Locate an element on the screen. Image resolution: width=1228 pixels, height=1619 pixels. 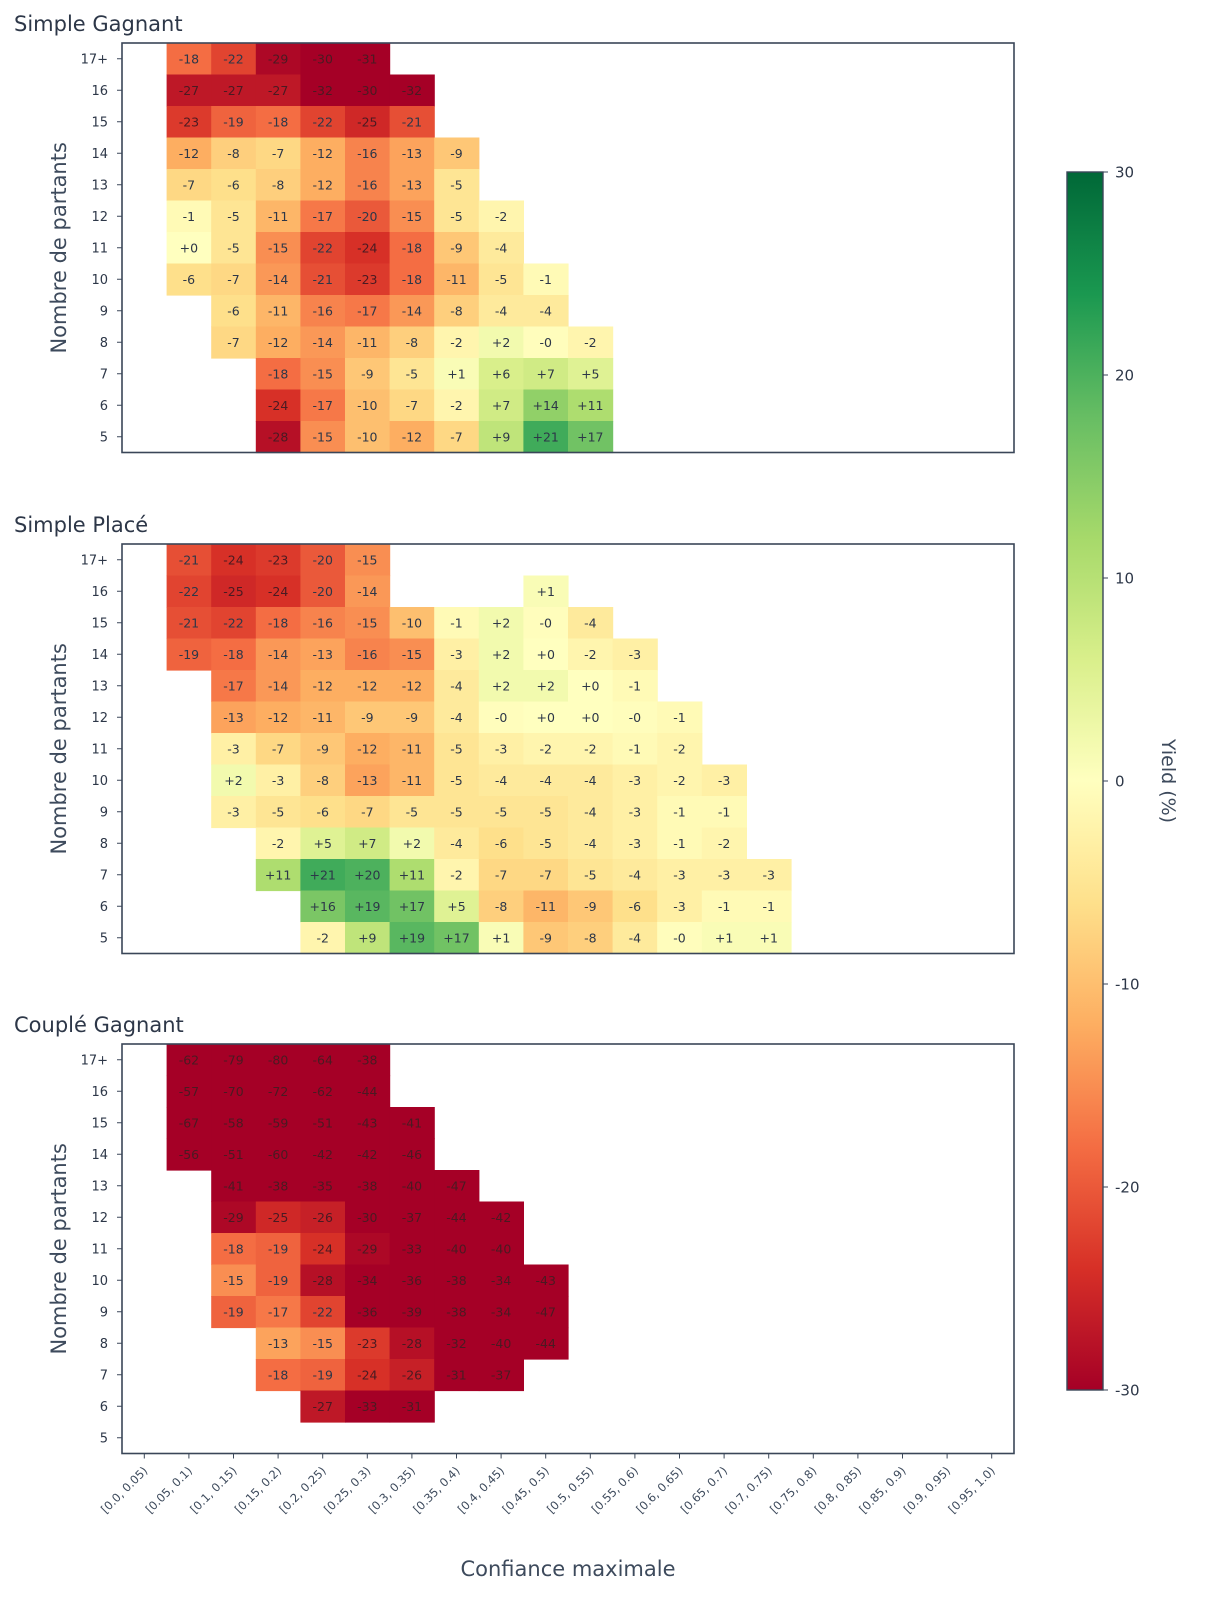
cell-value-label: -40 is located at coordinates (501, 1248).